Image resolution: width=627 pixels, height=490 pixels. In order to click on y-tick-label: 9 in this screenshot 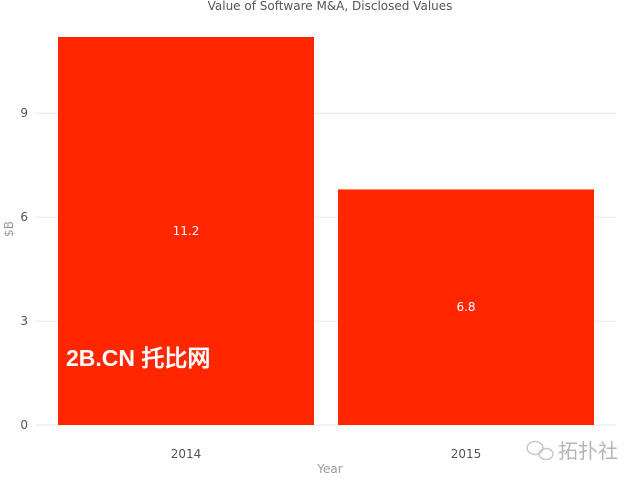, I will do `click(24, 113)`.